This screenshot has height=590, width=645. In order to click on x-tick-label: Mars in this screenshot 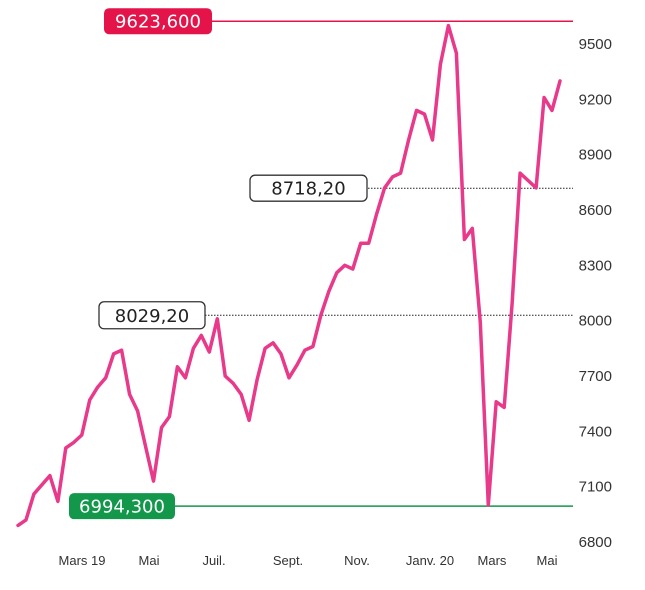, I will do `click(492, 560)`.